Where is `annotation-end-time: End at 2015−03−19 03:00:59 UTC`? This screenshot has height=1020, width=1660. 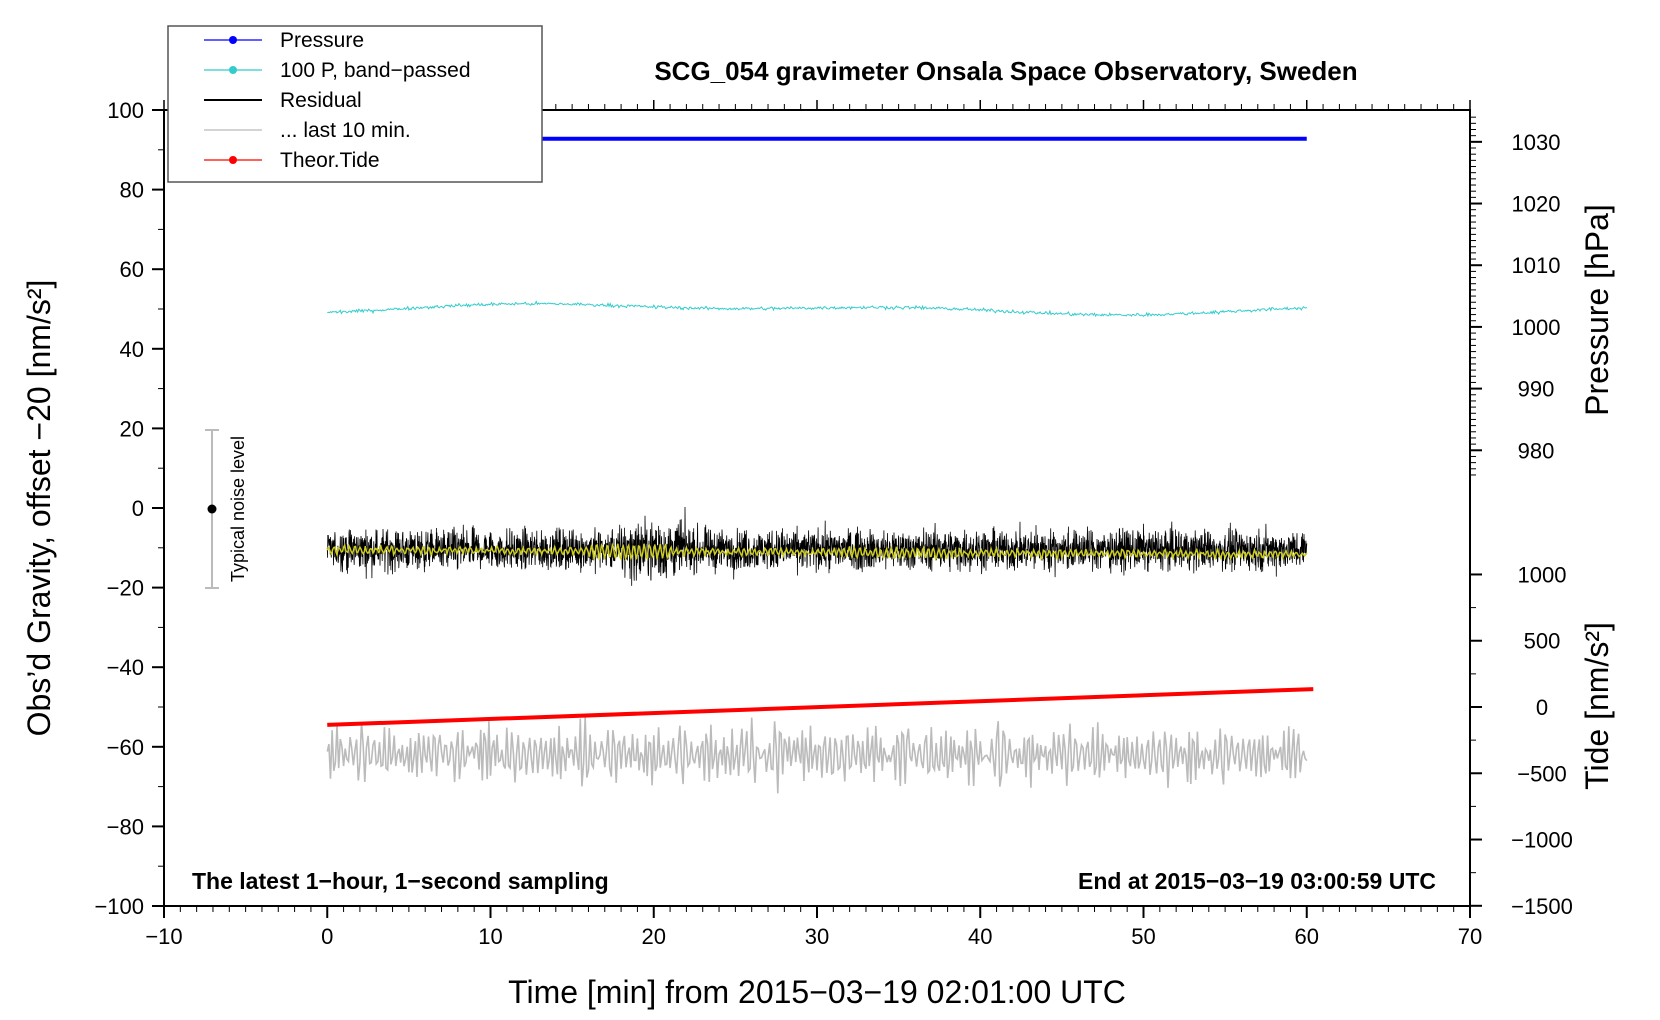
annotation-end-time: End at 2015−03−19 03:00:59 UTC is located at coordinates (1257, 881).